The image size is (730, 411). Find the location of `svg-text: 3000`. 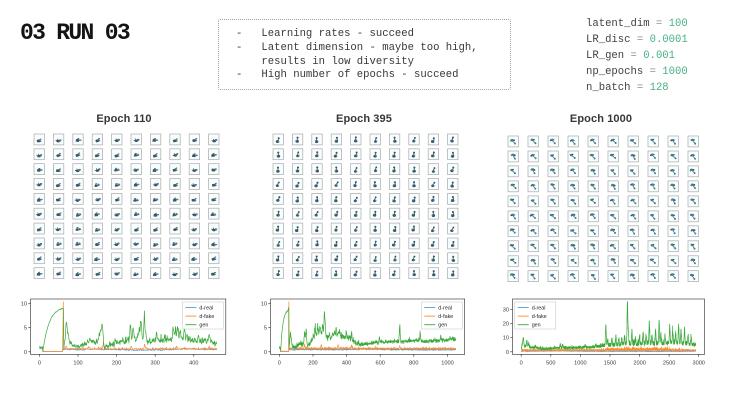

svg-text: 3000 is located at coordinates (698, 363).